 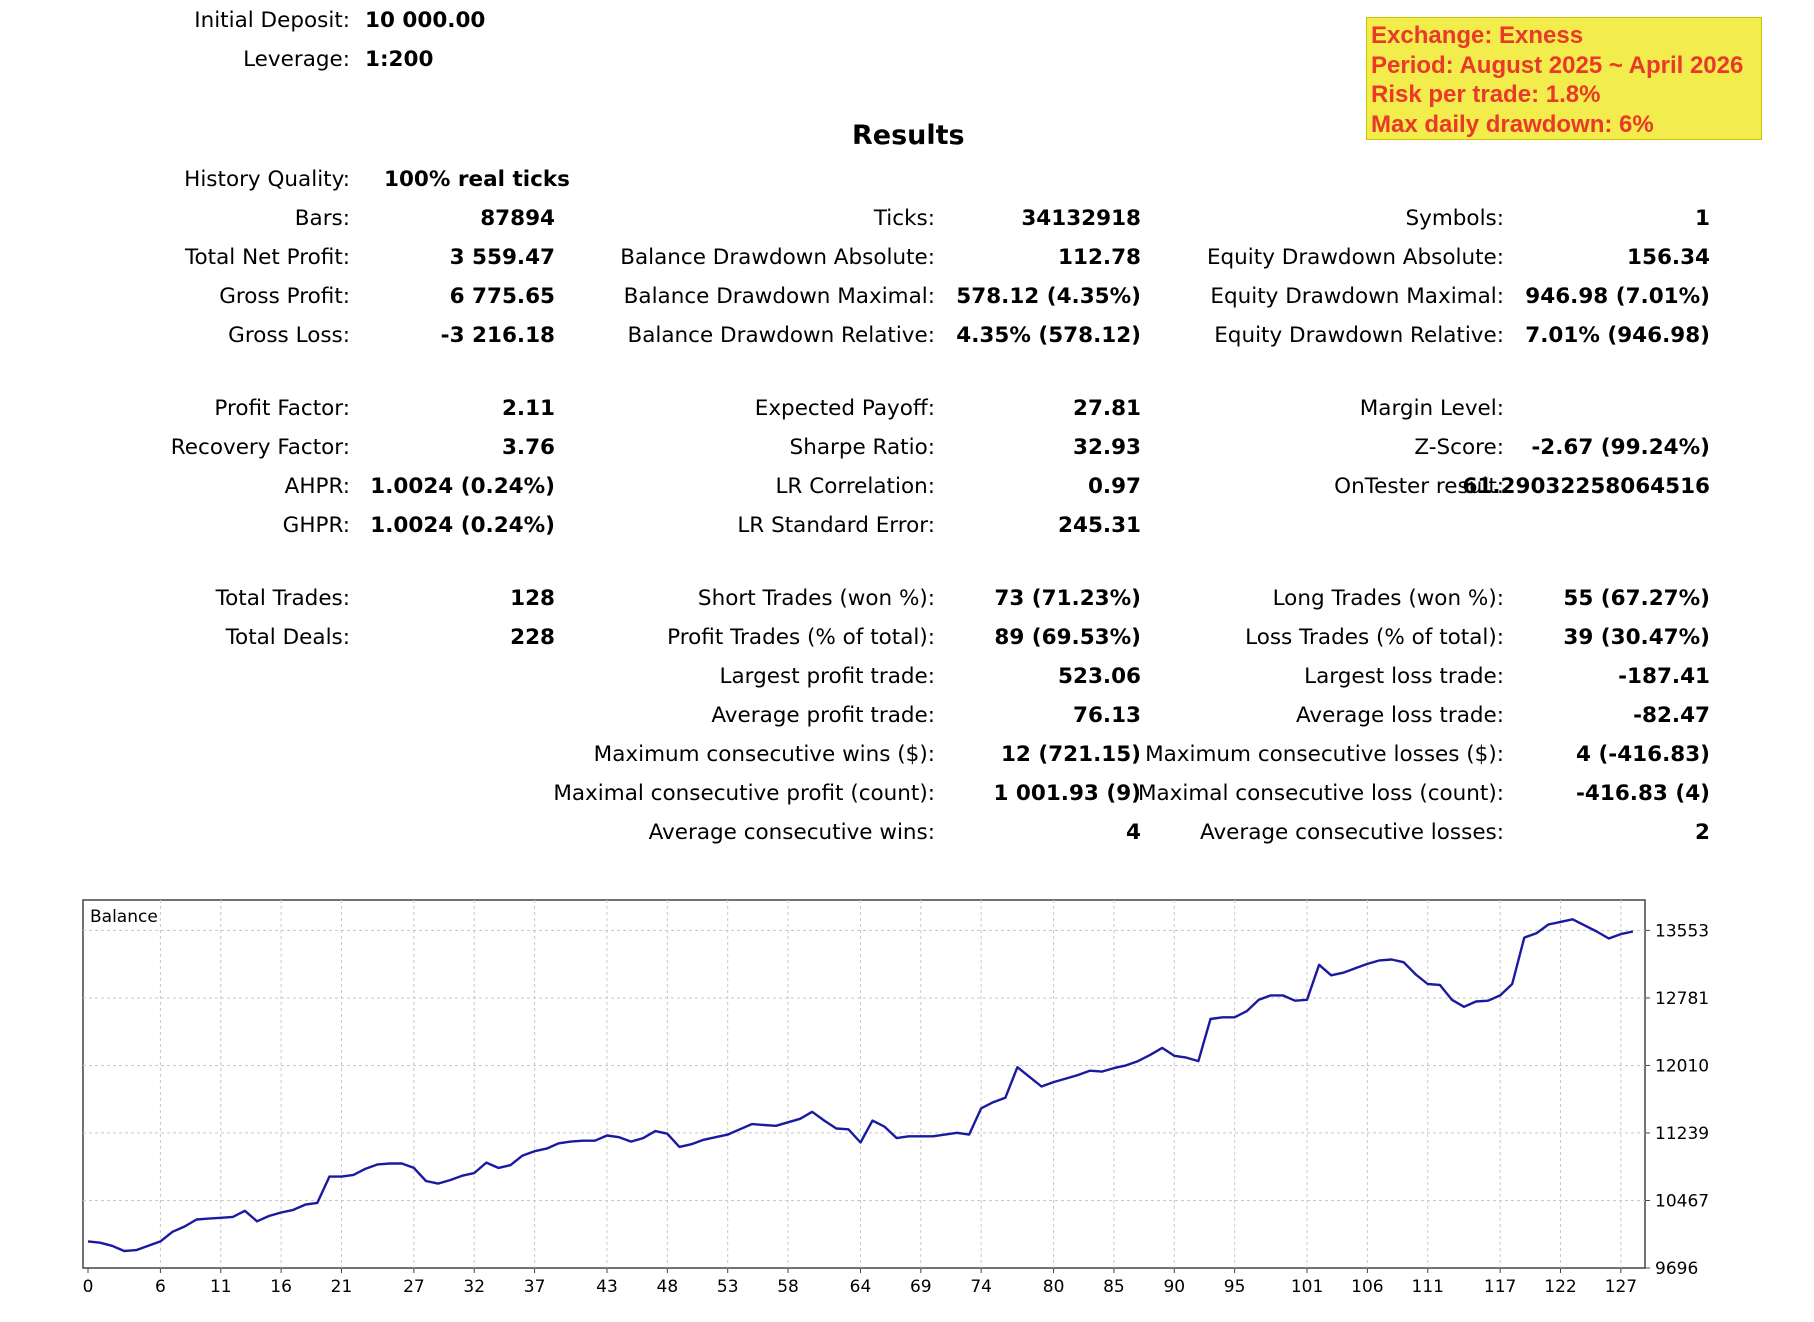 What do you see at coordinates (823, 715) in the screenshot?
I see `stat-label-average-profit-trade: Average profit trade:` at bounding box center [823, 715].